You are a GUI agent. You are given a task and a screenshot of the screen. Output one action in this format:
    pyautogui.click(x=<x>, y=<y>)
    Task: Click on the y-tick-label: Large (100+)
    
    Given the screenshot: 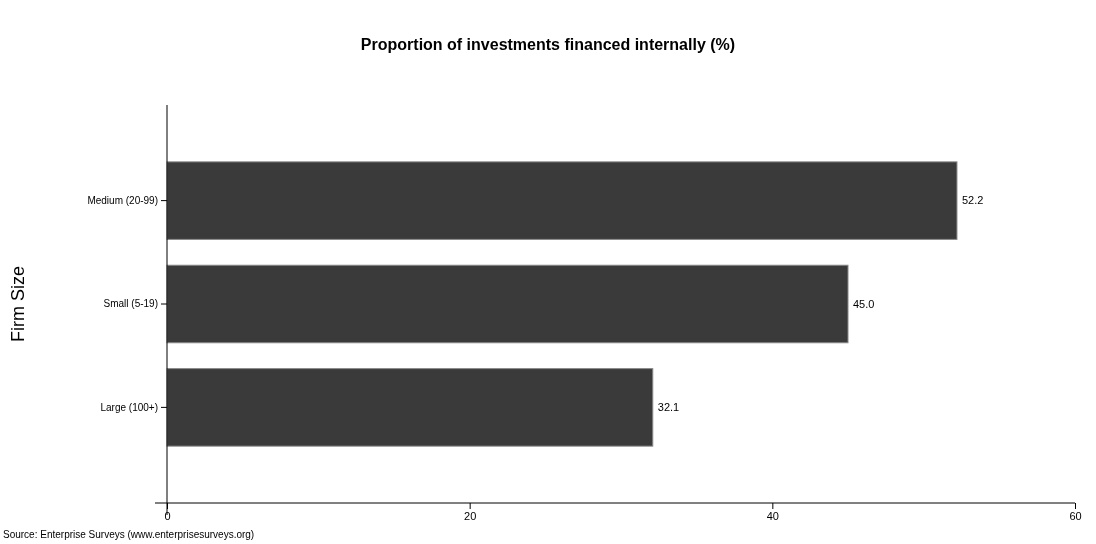 What is the action you would take?
    pyautogui.click(x=129, y=407)
    